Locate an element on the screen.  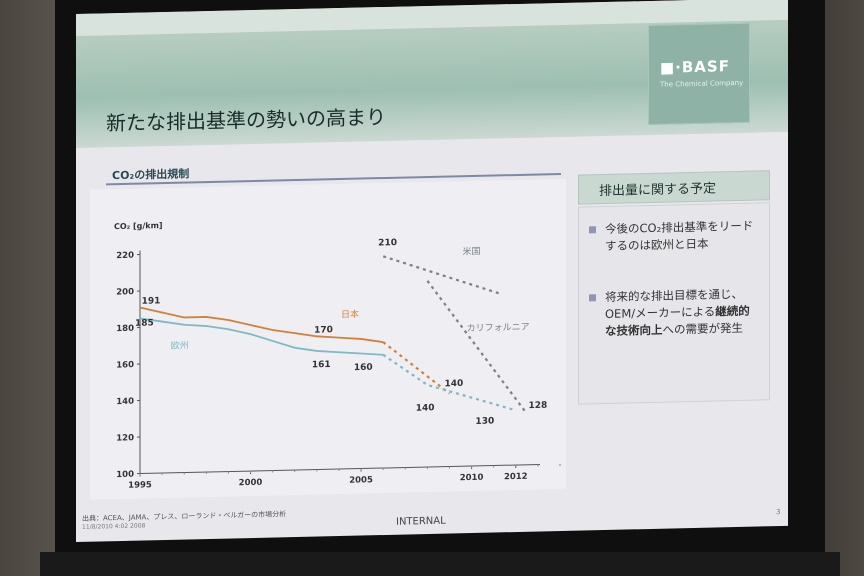
data-label: 130 is located at coordinates (484, 422).